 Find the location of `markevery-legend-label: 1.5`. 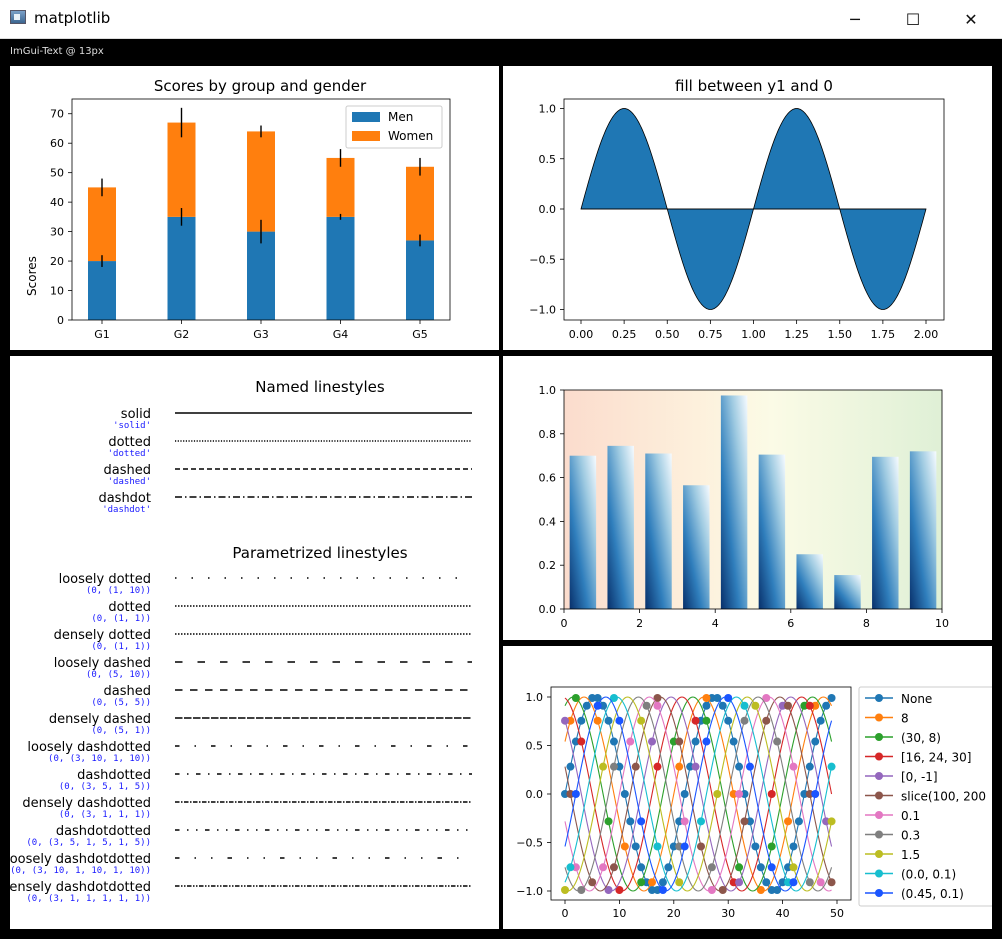

markevery-legend-label: 1.5 is located at coordinates (910, 855).